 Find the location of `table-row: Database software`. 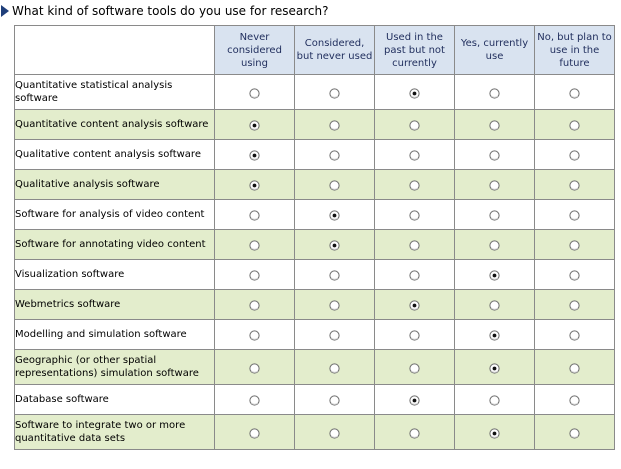

table-row: Database software is located at coordinates (314, 399).